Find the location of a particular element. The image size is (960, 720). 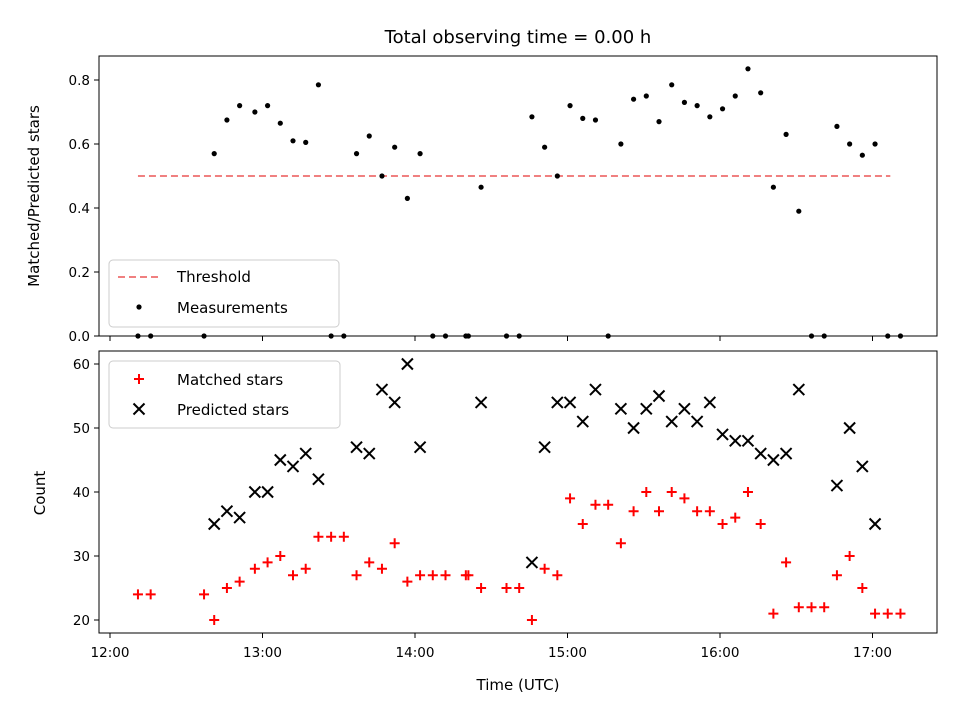

legend-matched-swatch is located at coordinates (139, 379).